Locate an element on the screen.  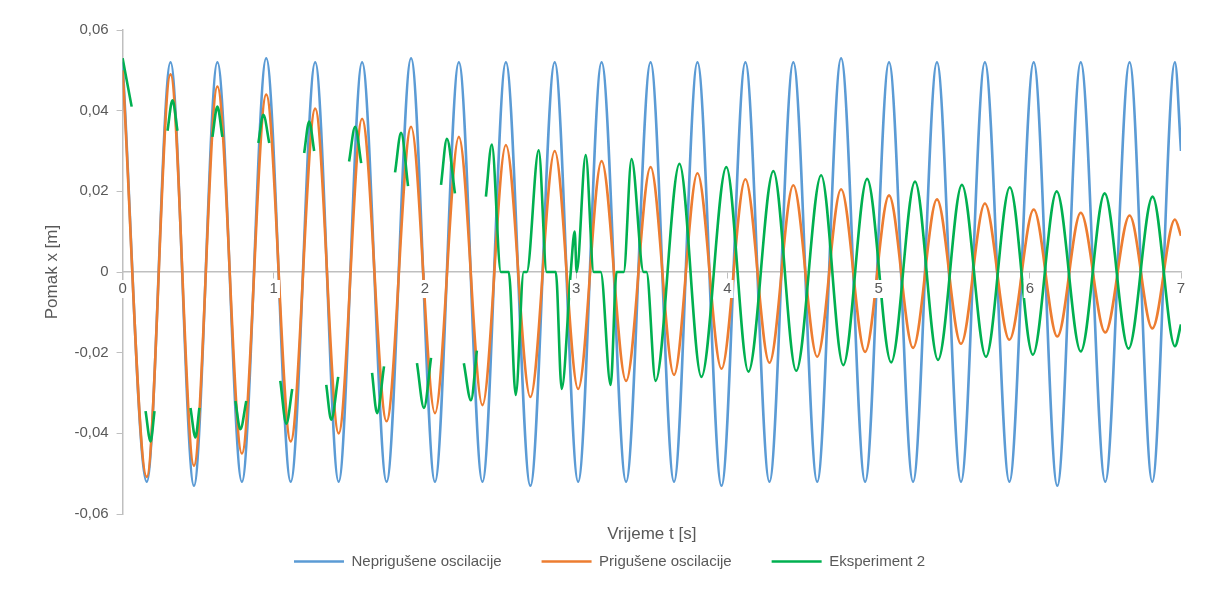
x-tick-label: 7 is located at coordinates (1181, 287).